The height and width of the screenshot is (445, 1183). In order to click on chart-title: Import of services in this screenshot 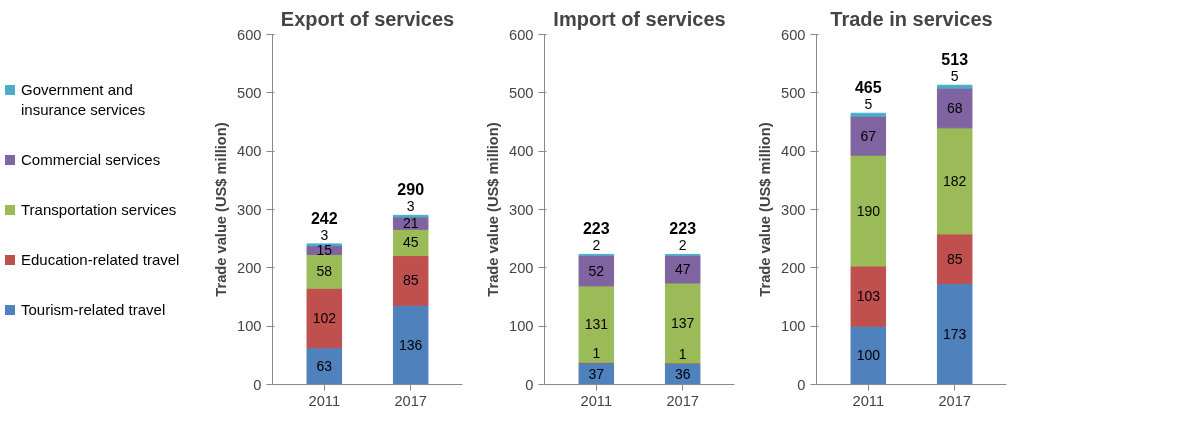, I will do `click(639, 18)`.